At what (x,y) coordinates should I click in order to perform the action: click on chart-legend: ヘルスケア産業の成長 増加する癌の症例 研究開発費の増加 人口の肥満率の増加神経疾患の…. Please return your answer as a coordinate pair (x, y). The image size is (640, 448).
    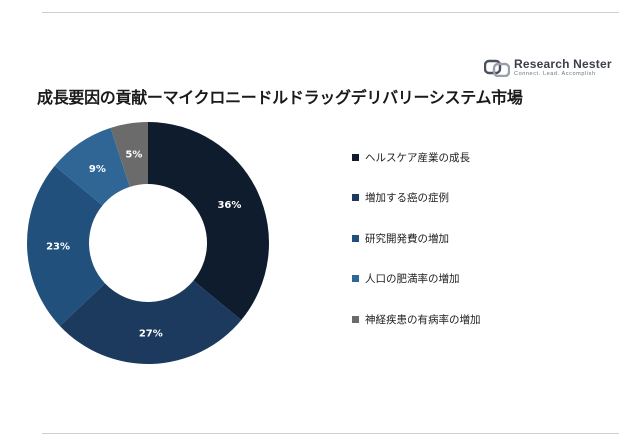
    Looking at the image, I should click on (416, 250).